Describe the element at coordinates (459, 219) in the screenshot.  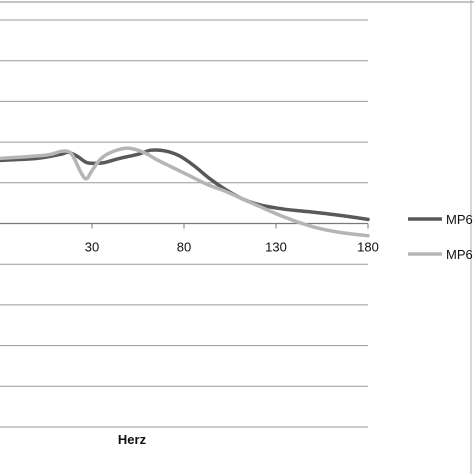
I see `legend-label-1: MP6` at that location.